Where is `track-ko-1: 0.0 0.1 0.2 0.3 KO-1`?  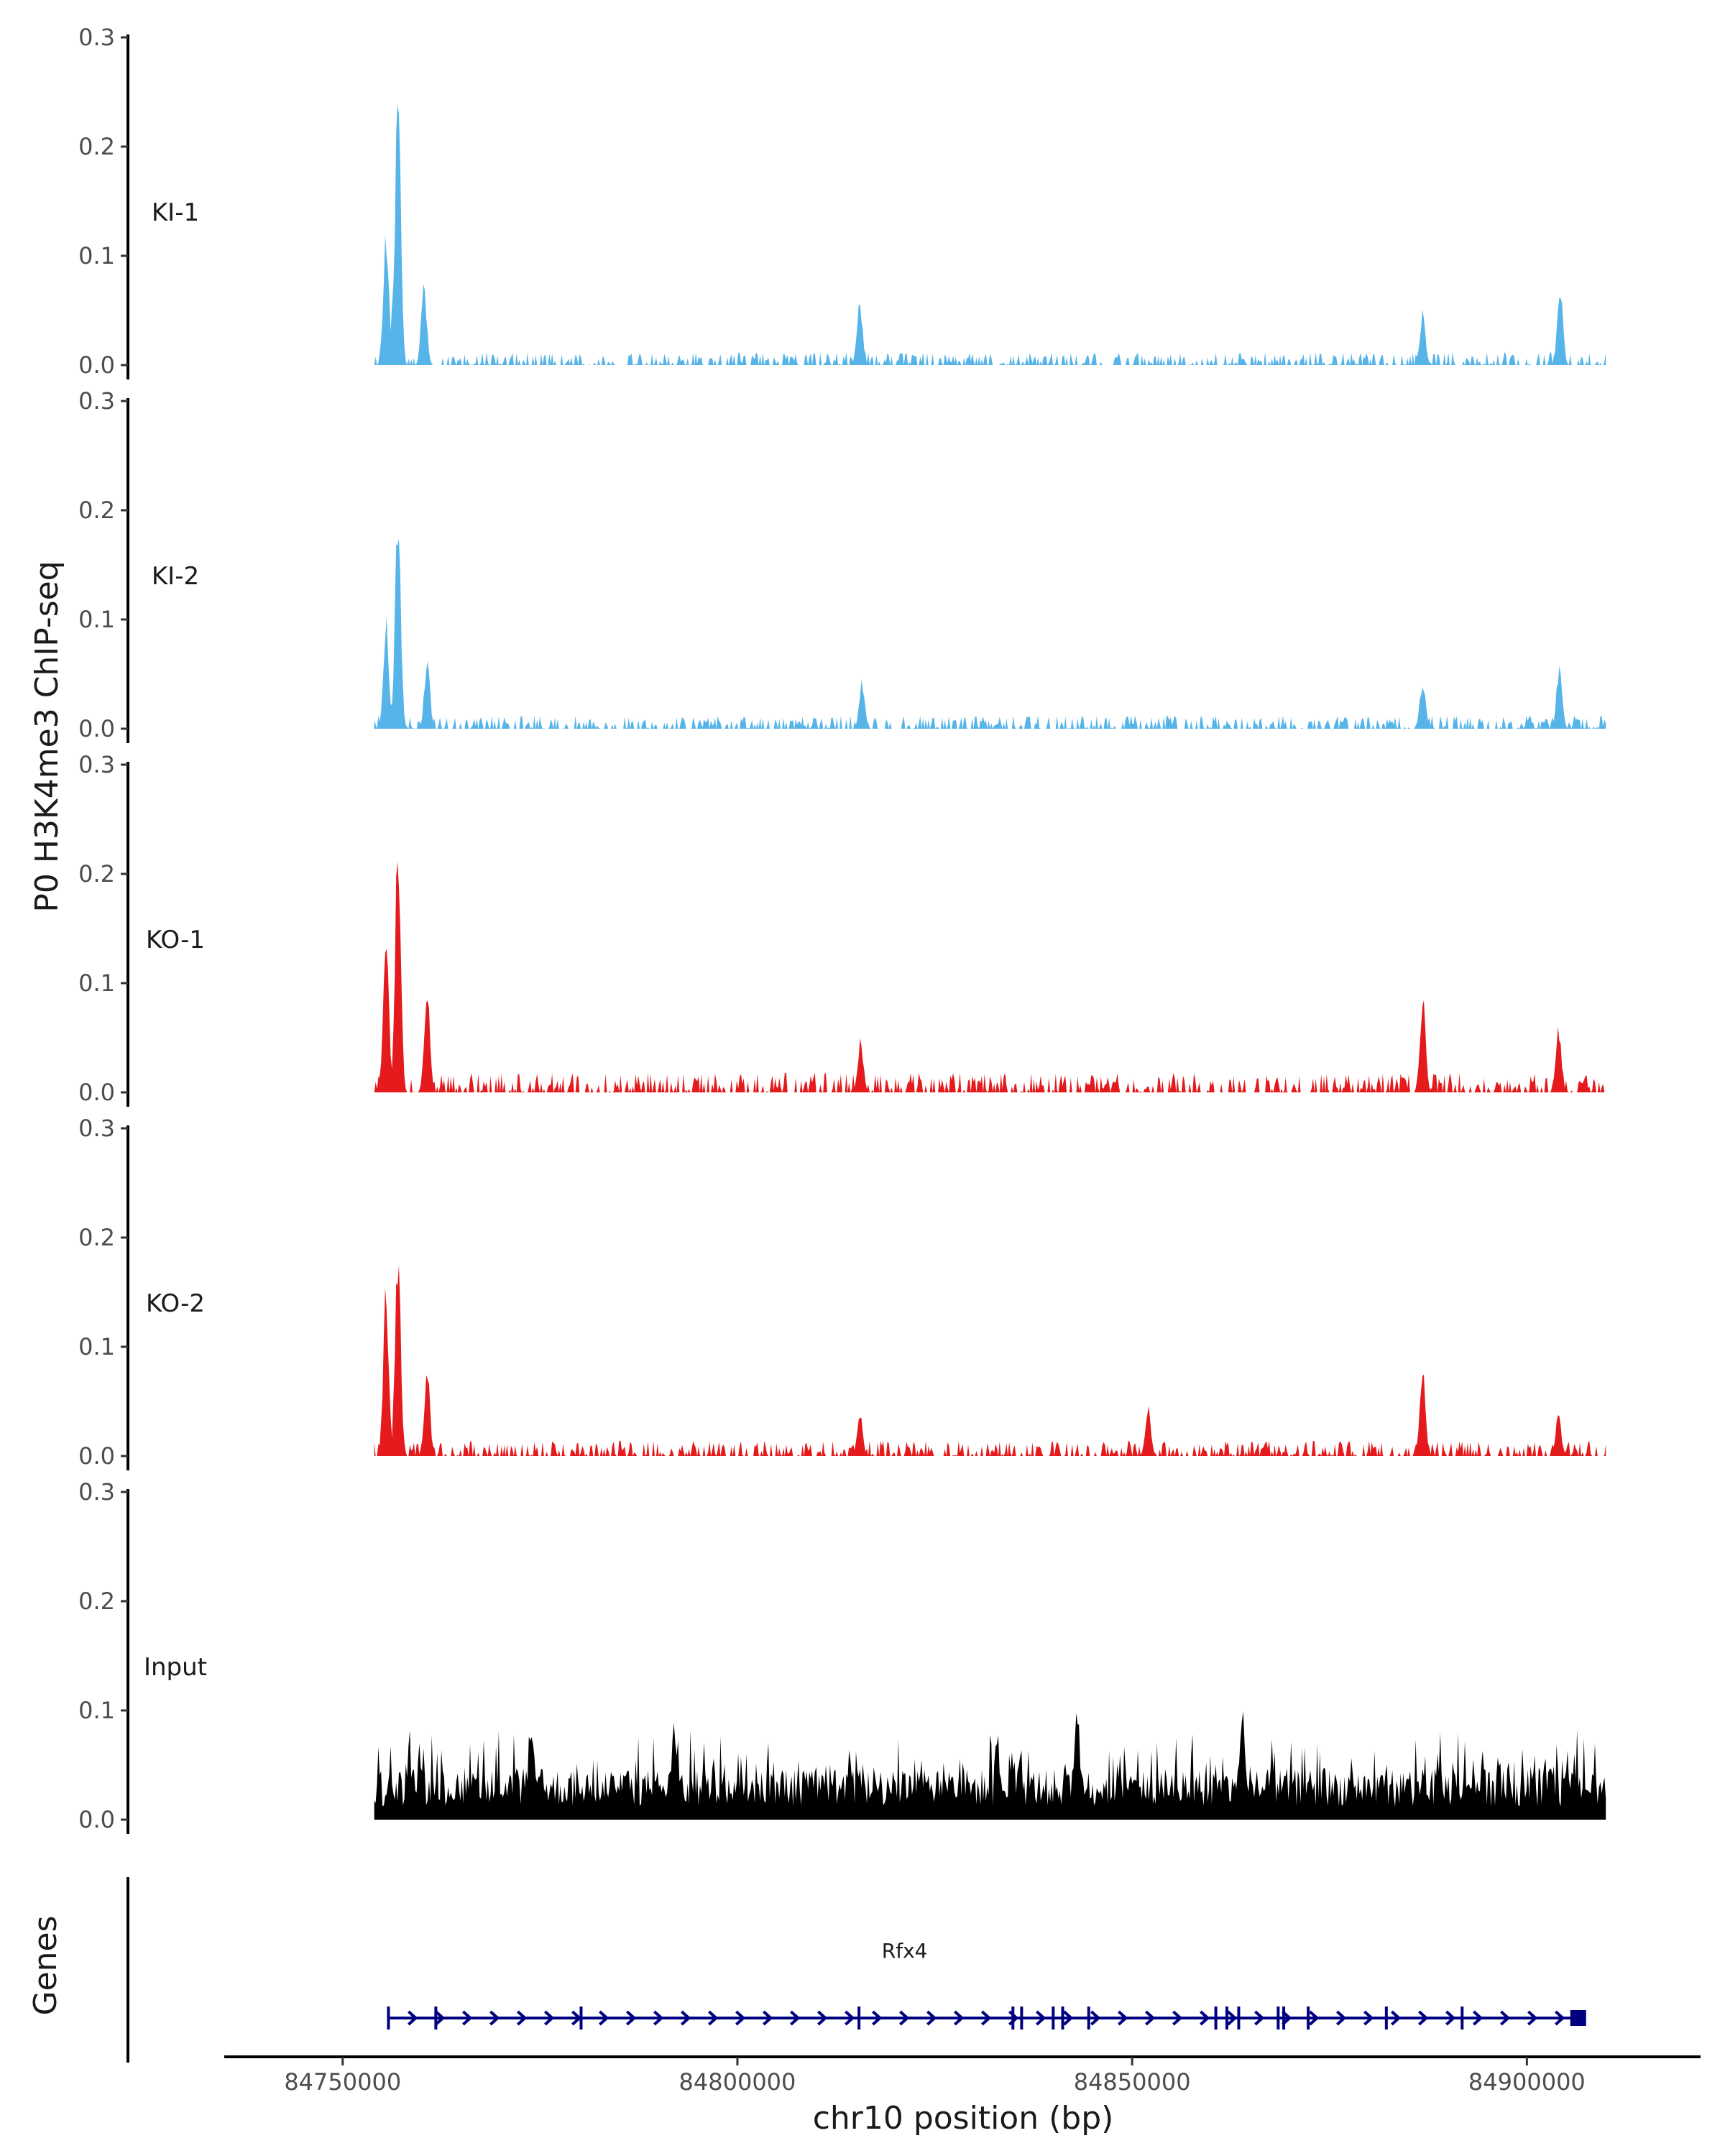 track-ko-1: 0.0 0.1 0.2 0.3 KO-1 is located at coordinates (842, 929).